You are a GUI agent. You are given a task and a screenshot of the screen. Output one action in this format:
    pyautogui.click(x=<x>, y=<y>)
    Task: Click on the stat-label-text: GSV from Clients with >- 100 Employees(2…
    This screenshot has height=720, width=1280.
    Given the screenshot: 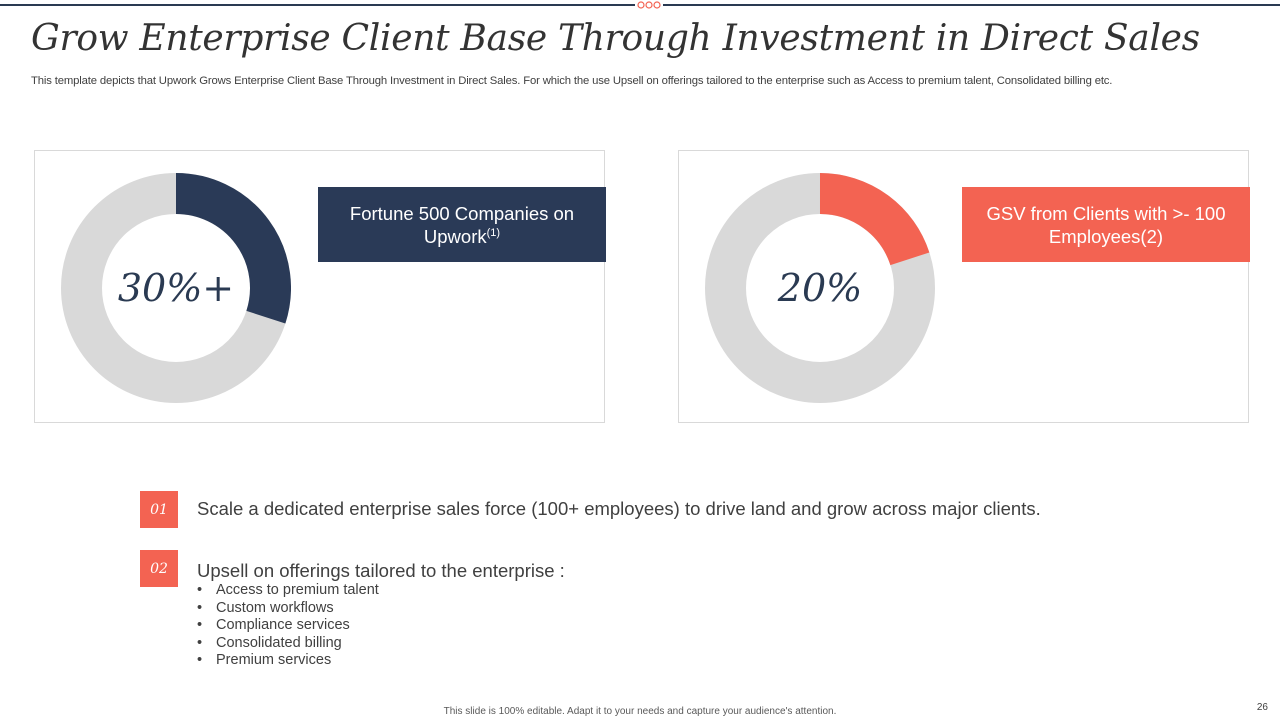 What is the action you would take?
    pyautogui.click(x=1106, y=224)
    